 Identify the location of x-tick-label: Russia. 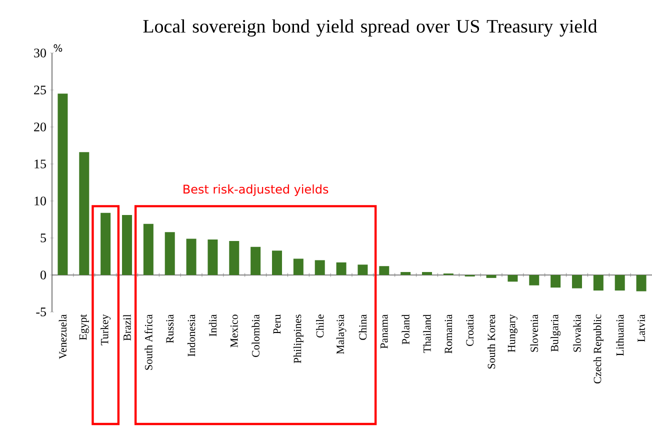
(170, 329).